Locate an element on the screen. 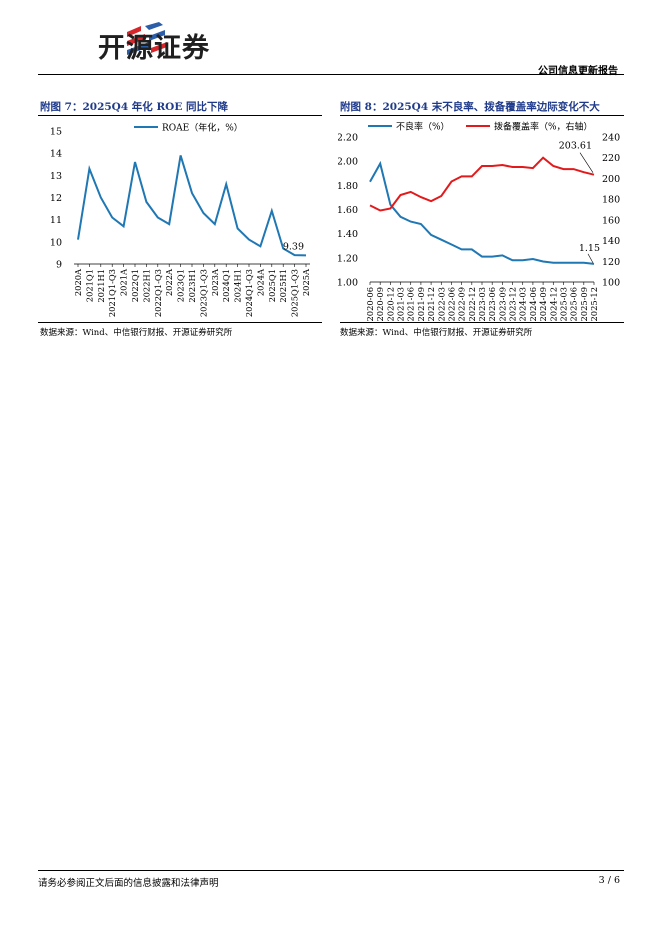  x-tick-label: 2021H1 is located at coordinates (101, 286).